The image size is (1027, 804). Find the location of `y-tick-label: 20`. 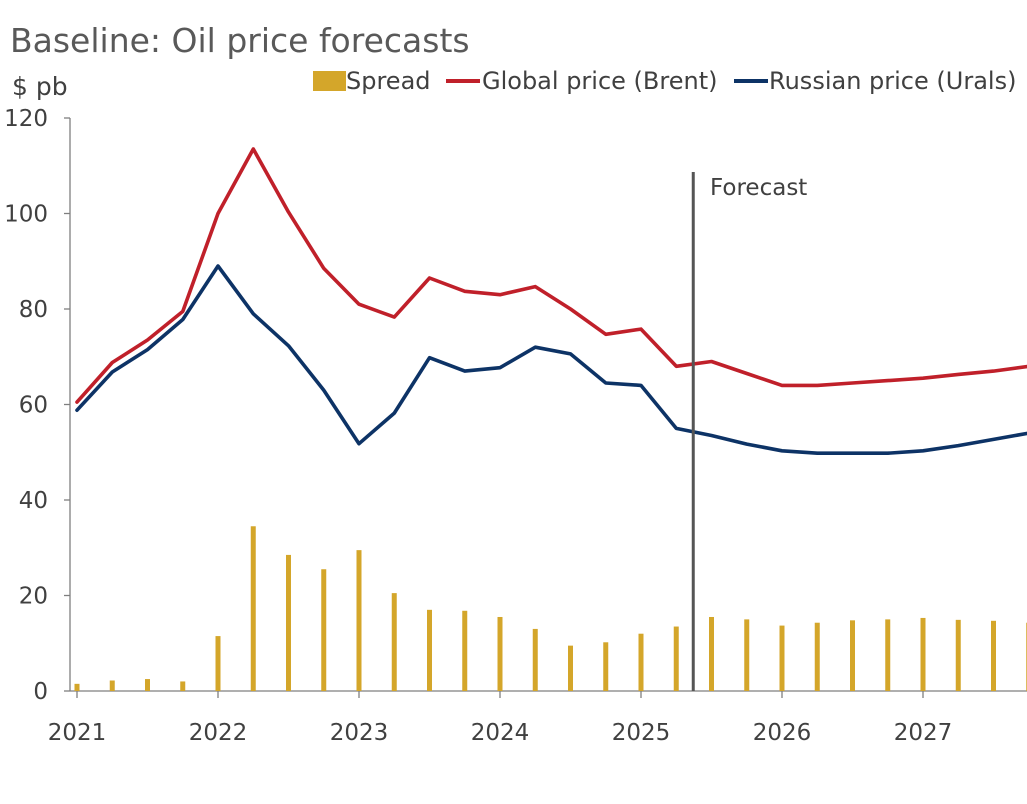

y-tick-label: 20 is located at coordinates (33, 597).